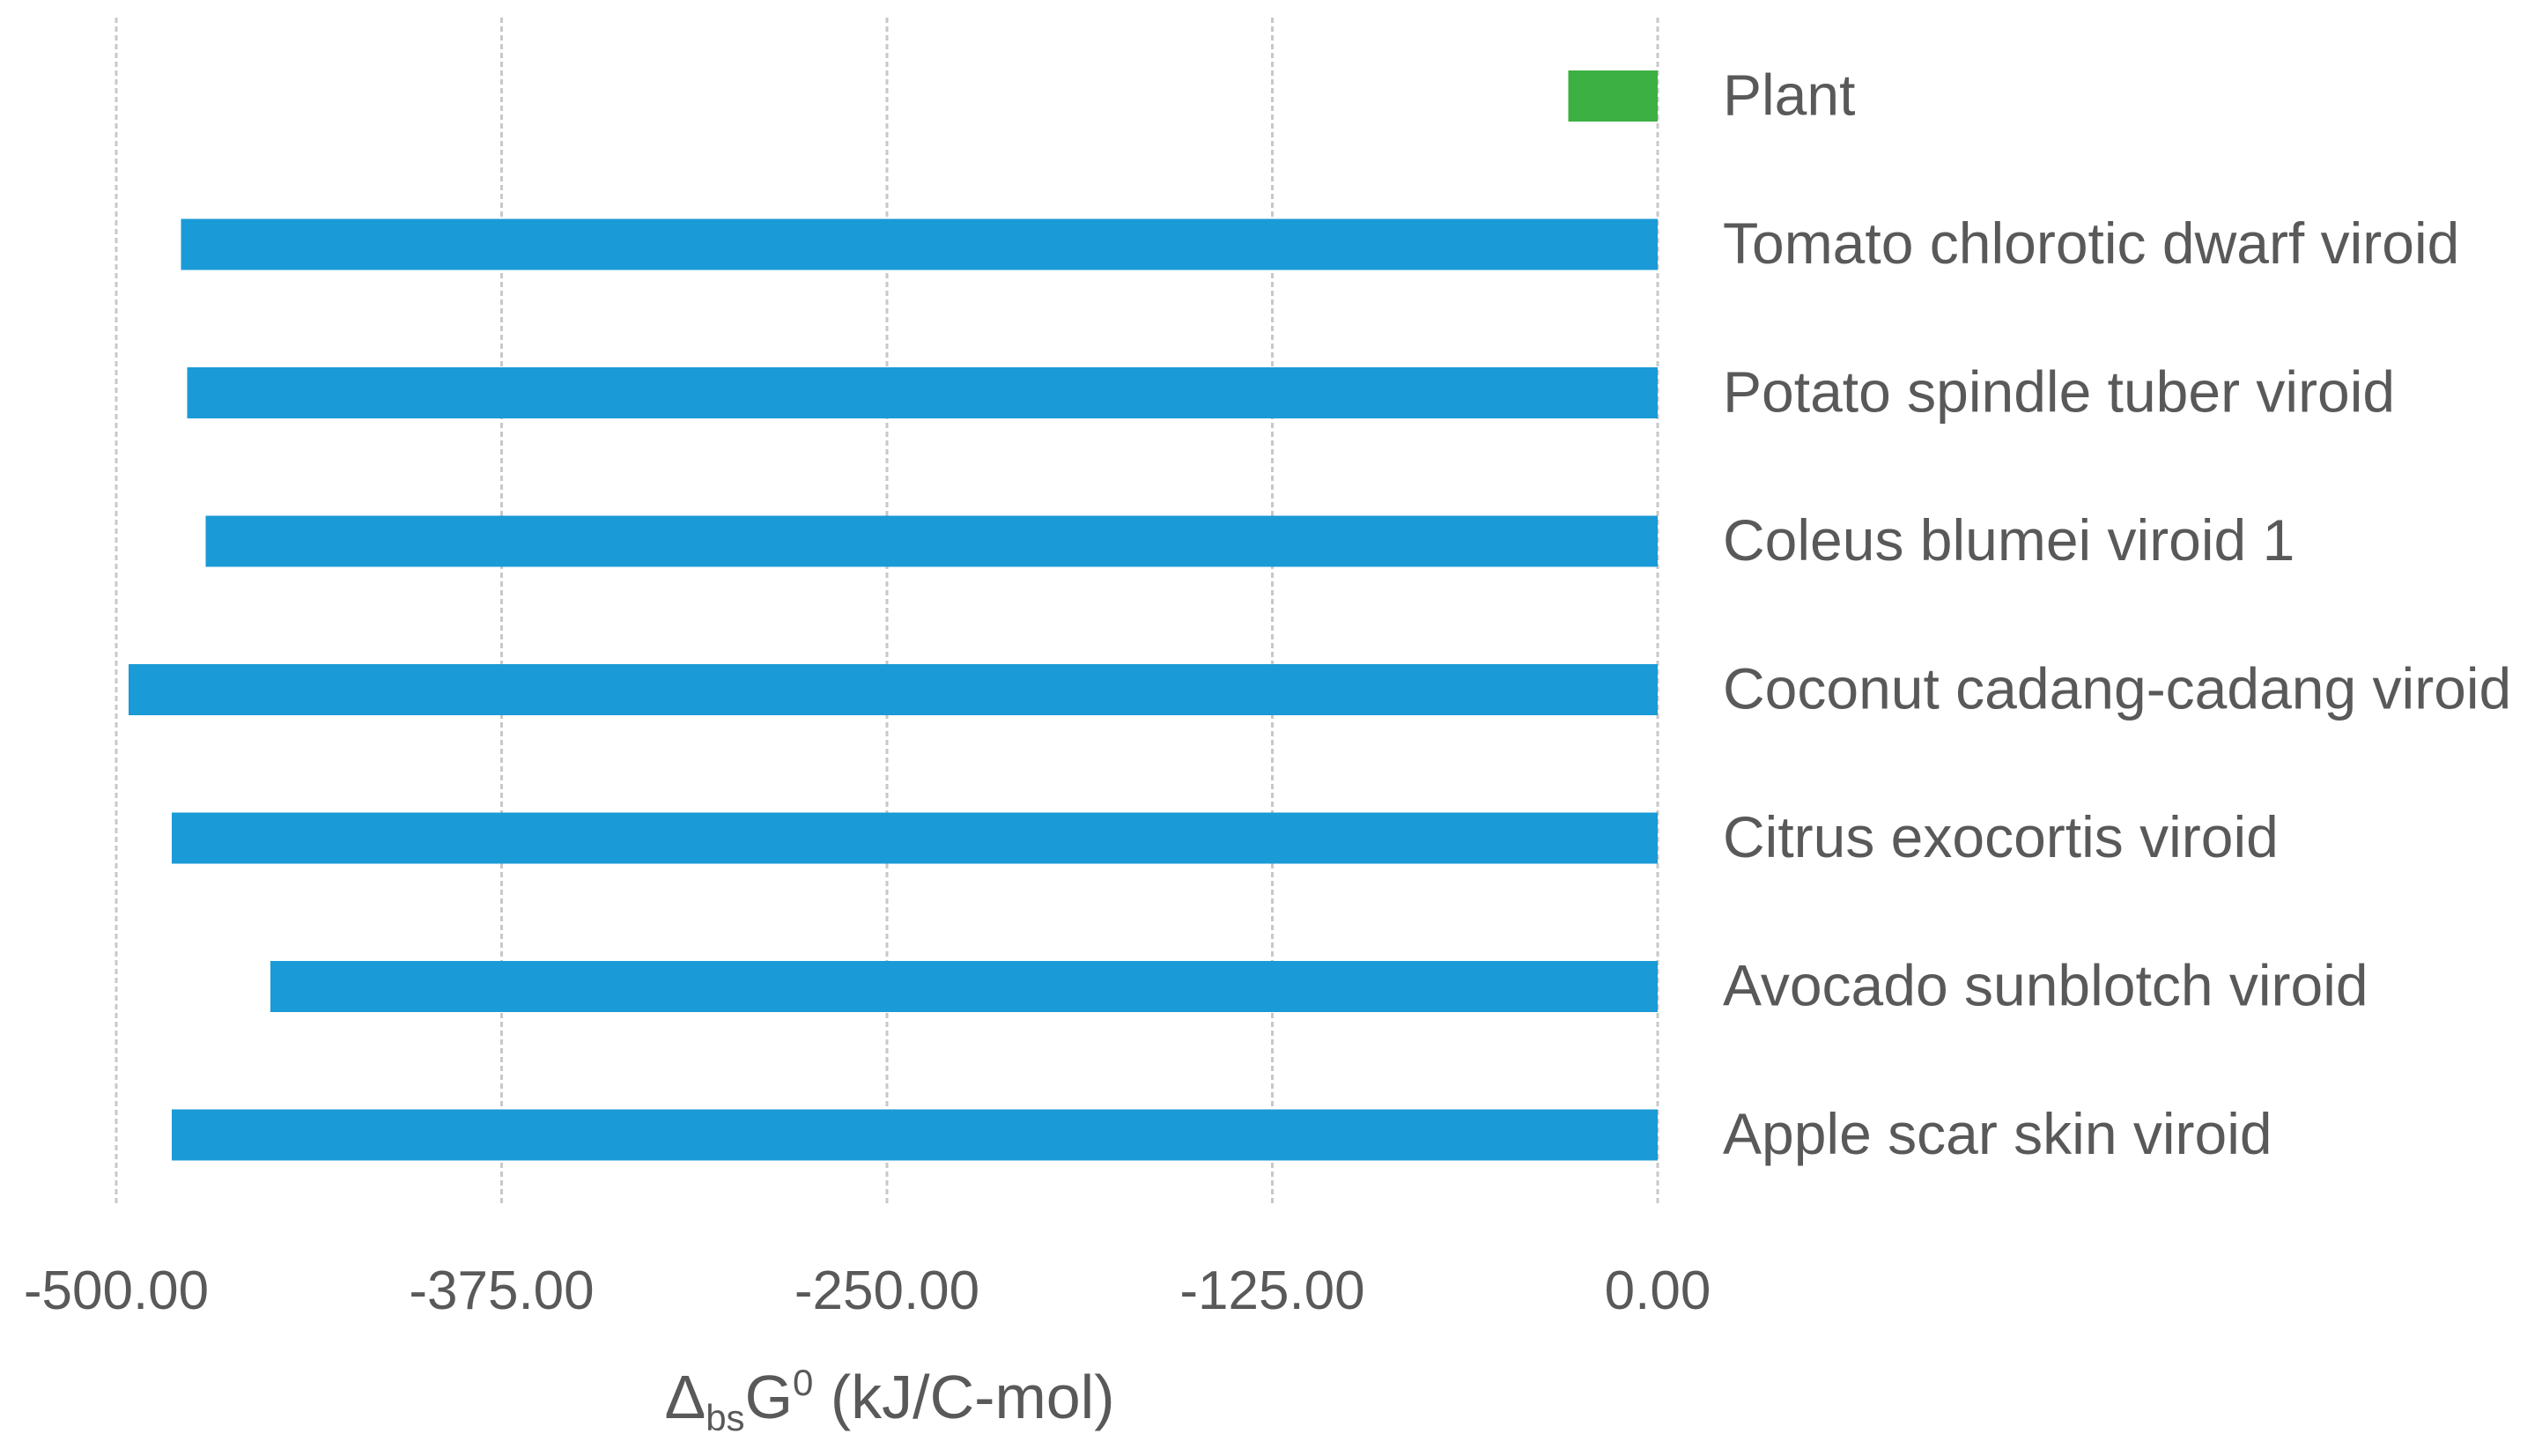 This screenshot has height=1456, width=2542. Describe the element at coordinates (963, 1397) in the screenshot. I see `x-axis-title-unit: (kJ/C-mol)` at that location.